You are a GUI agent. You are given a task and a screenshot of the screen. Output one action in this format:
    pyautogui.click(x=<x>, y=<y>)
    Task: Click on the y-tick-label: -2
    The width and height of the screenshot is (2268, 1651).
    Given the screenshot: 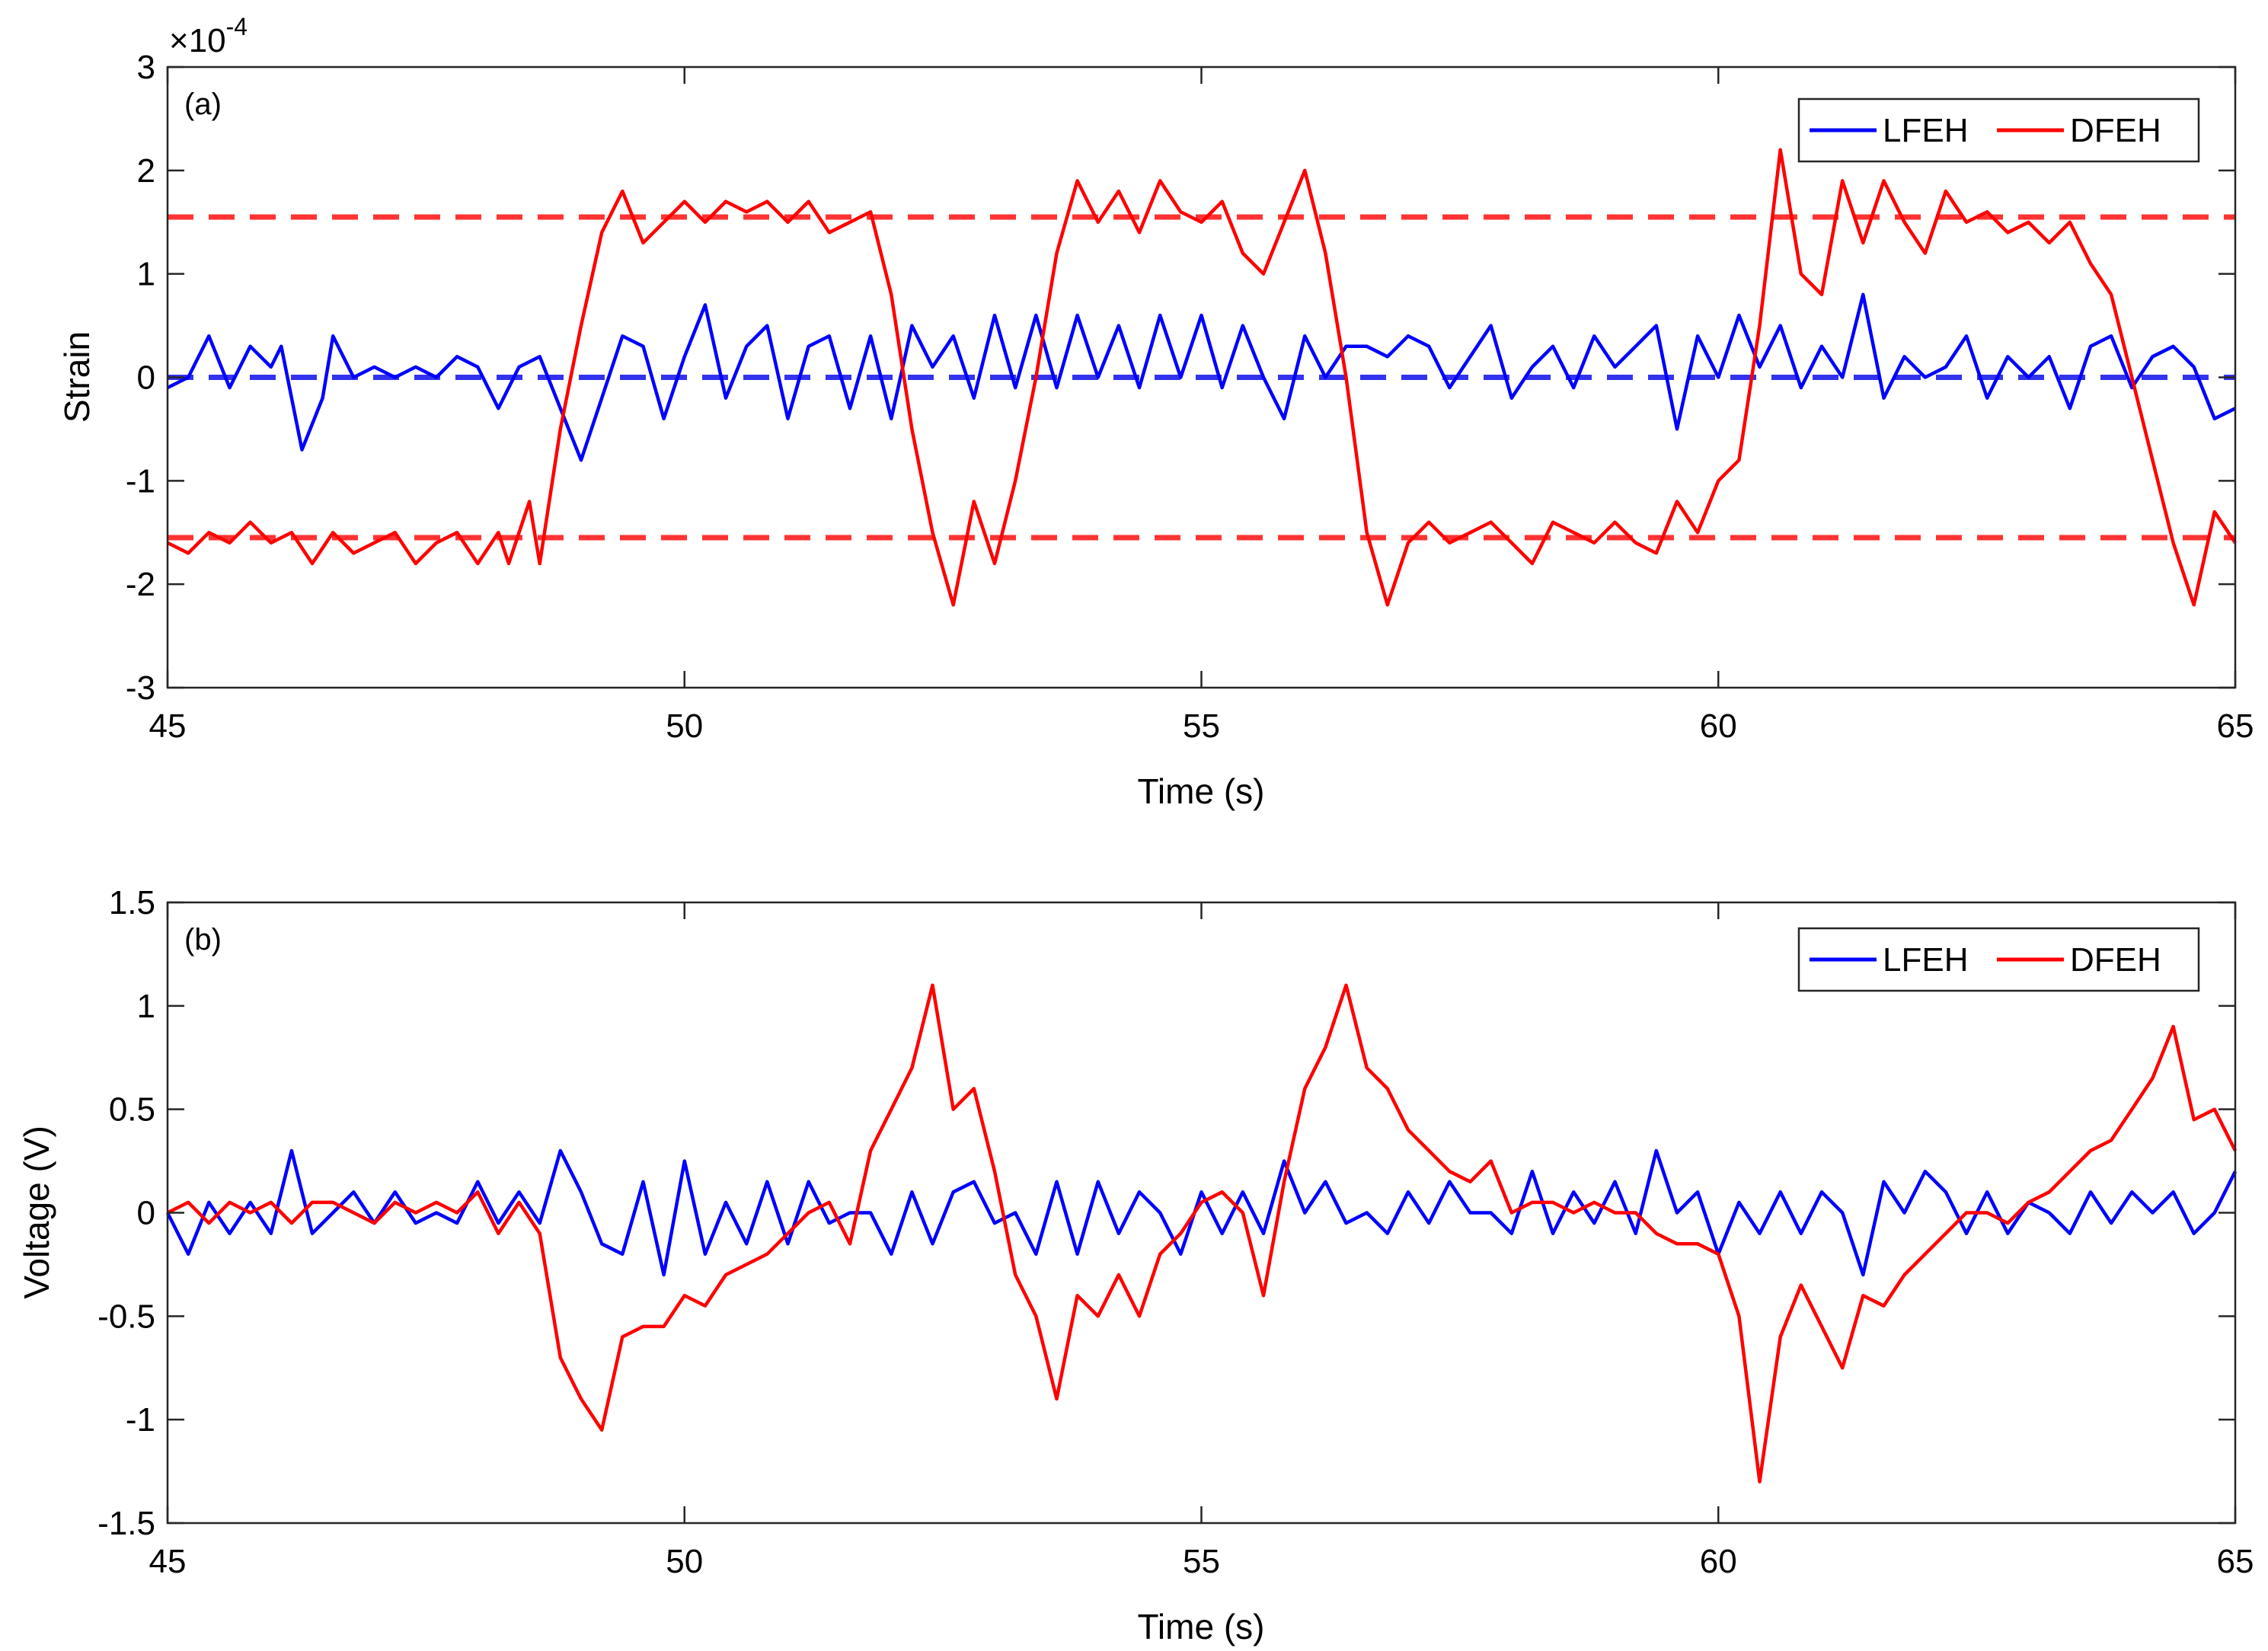 What is the action you would take?
    pyautogui.click(x=140, y=584)
    